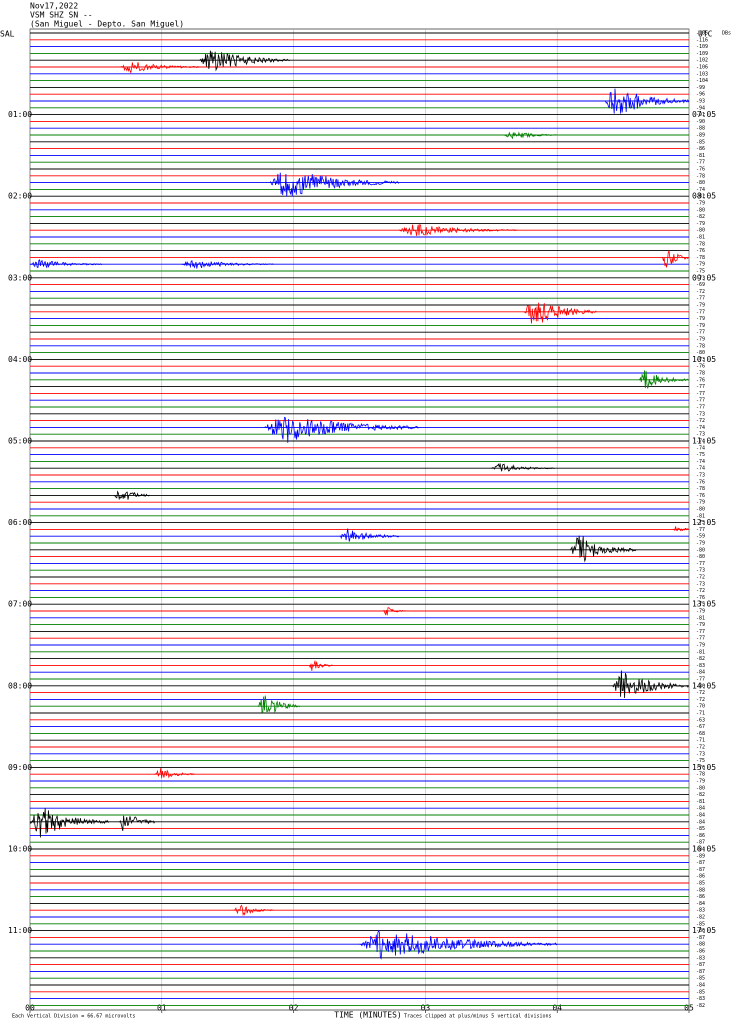  Describe the element at coordinates (702, 40) in the screenshot. I see `row-level: -116` at that location.